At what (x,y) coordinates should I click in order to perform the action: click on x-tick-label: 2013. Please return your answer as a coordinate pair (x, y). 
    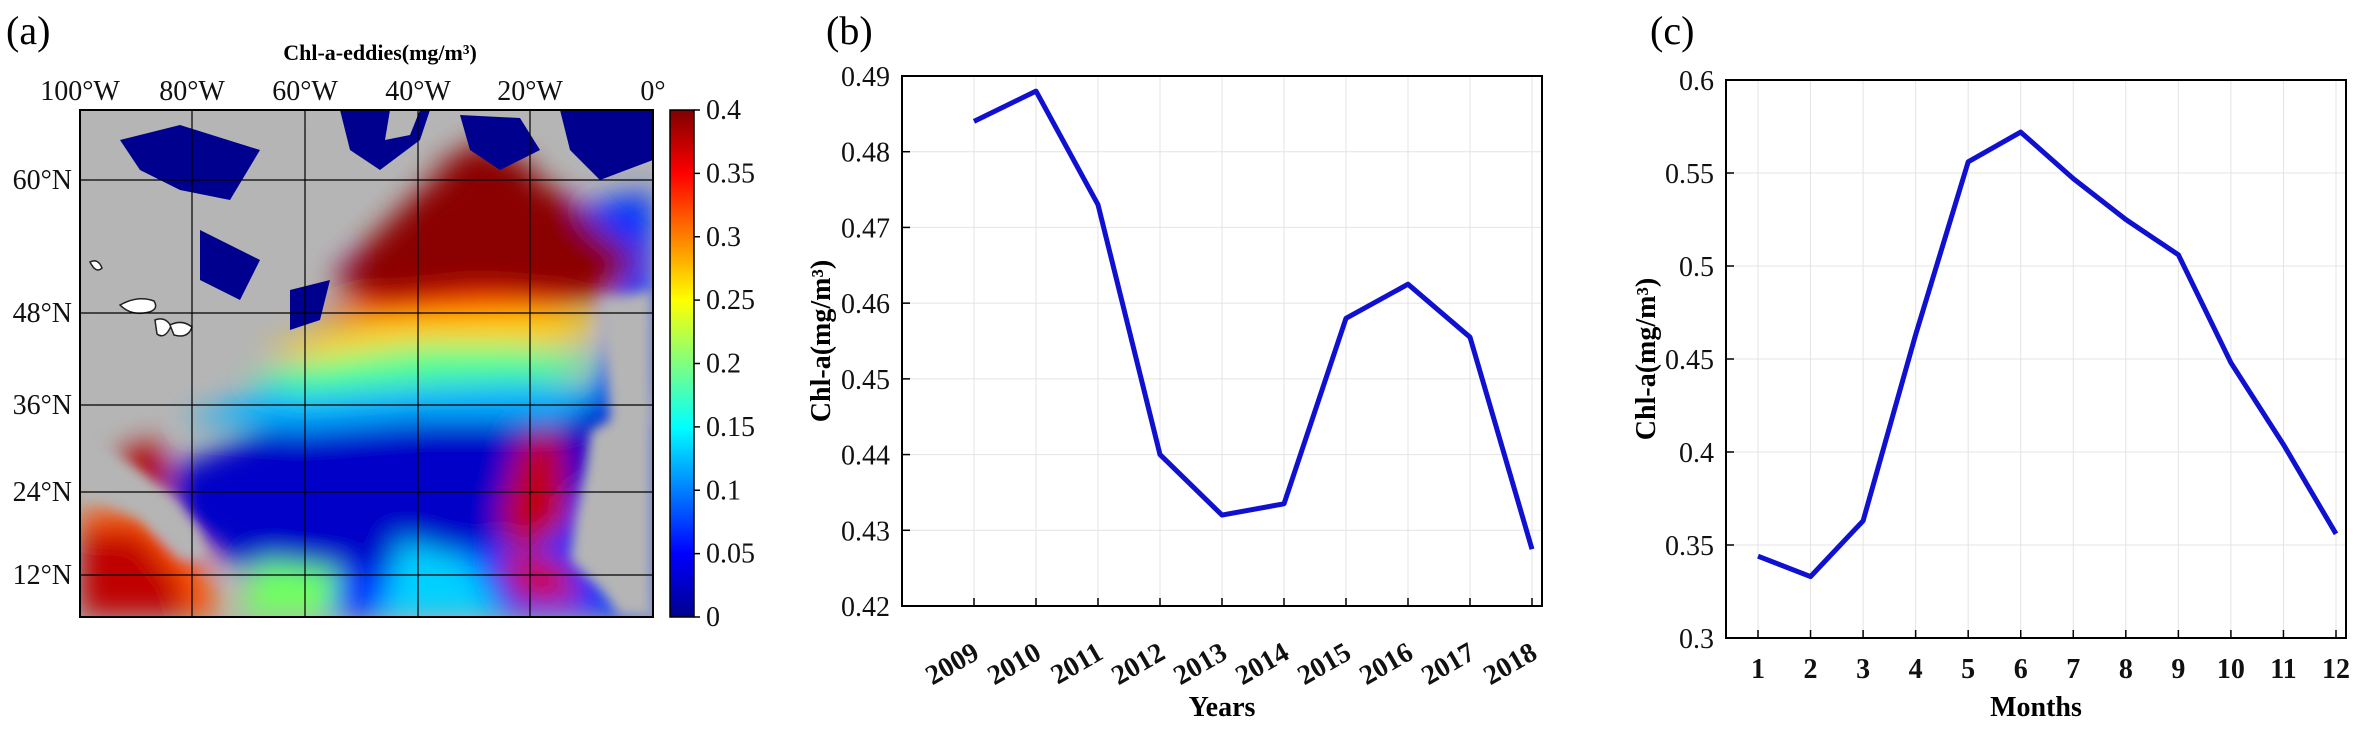
    Looking at the image, I should click on (1200, 664).